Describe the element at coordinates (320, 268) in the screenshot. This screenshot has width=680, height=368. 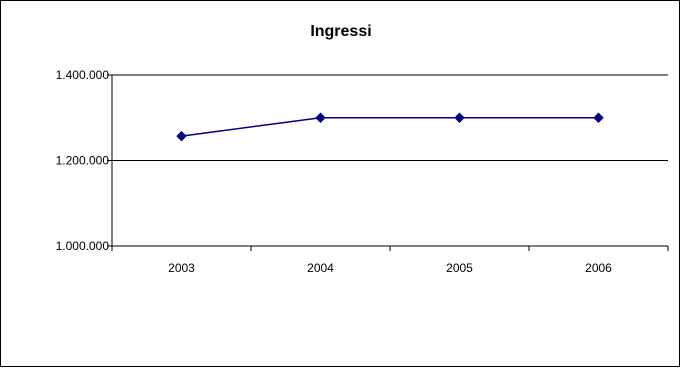
I see `x-tick-label: 2004` at that location.